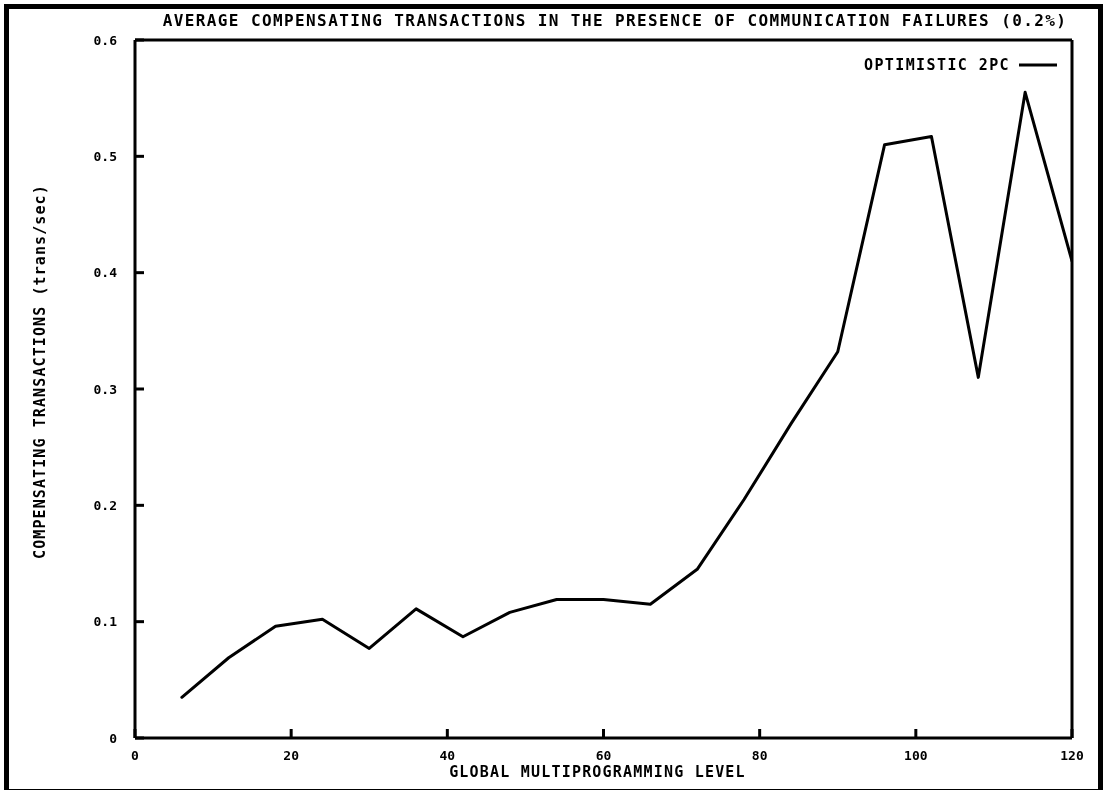  I want to click on legend-label: OPTIMISTIC 2PC, so click(936, 65).